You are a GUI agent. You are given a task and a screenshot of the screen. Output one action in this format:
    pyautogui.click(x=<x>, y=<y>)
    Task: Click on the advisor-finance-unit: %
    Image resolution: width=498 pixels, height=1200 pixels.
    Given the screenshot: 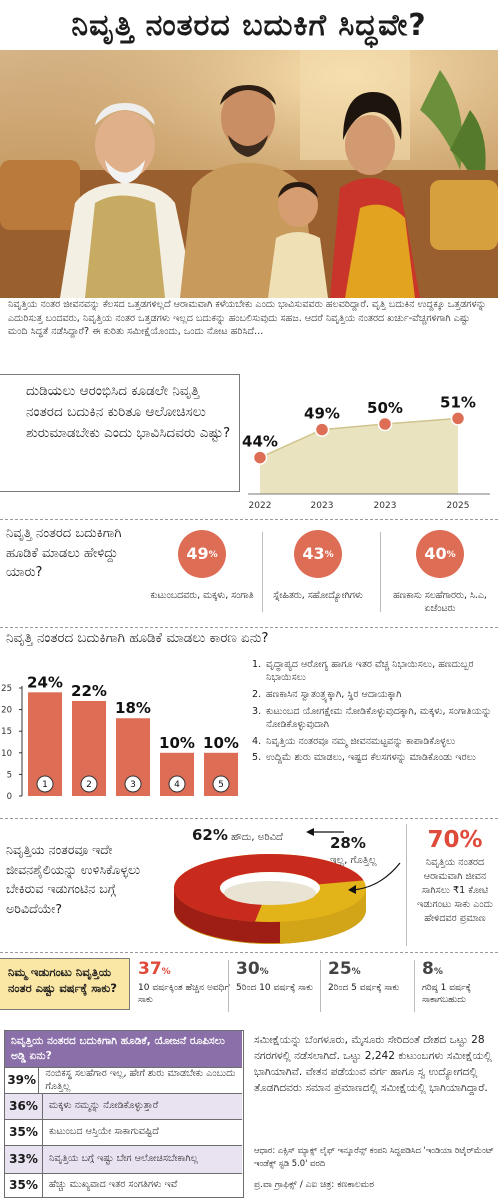 What is the action you would take?
    pyautogui.click(x=451, y=555)
    